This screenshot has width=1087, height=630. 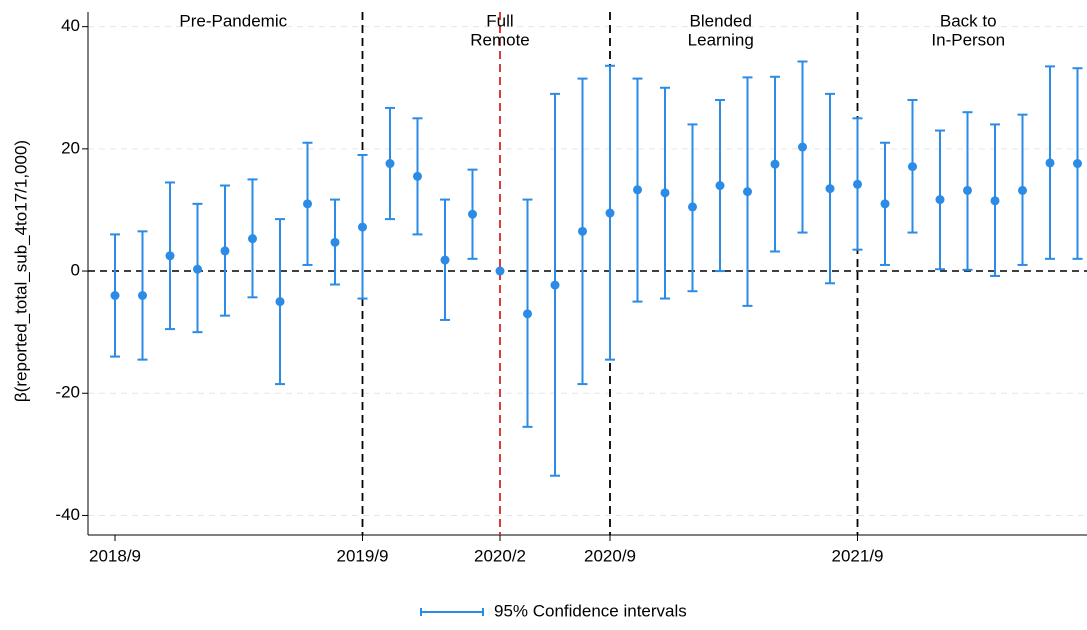 What do you see at coordinates (115, 555) in the screenshot?
I see `x-tick-label: 2018/9` at bounding box center [115, 555].